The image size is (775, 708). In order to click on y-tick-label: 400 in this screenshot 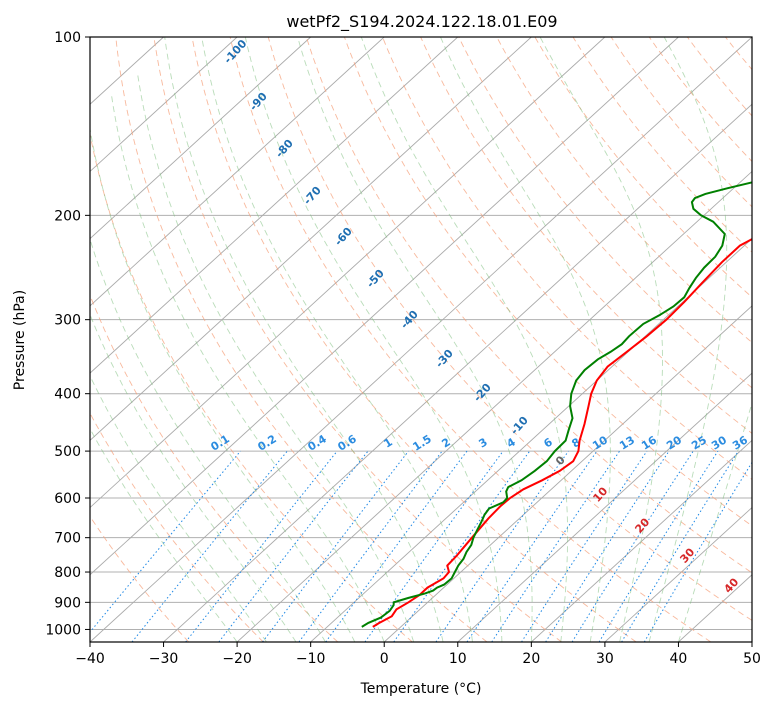, I will do `click(67, 395)`.